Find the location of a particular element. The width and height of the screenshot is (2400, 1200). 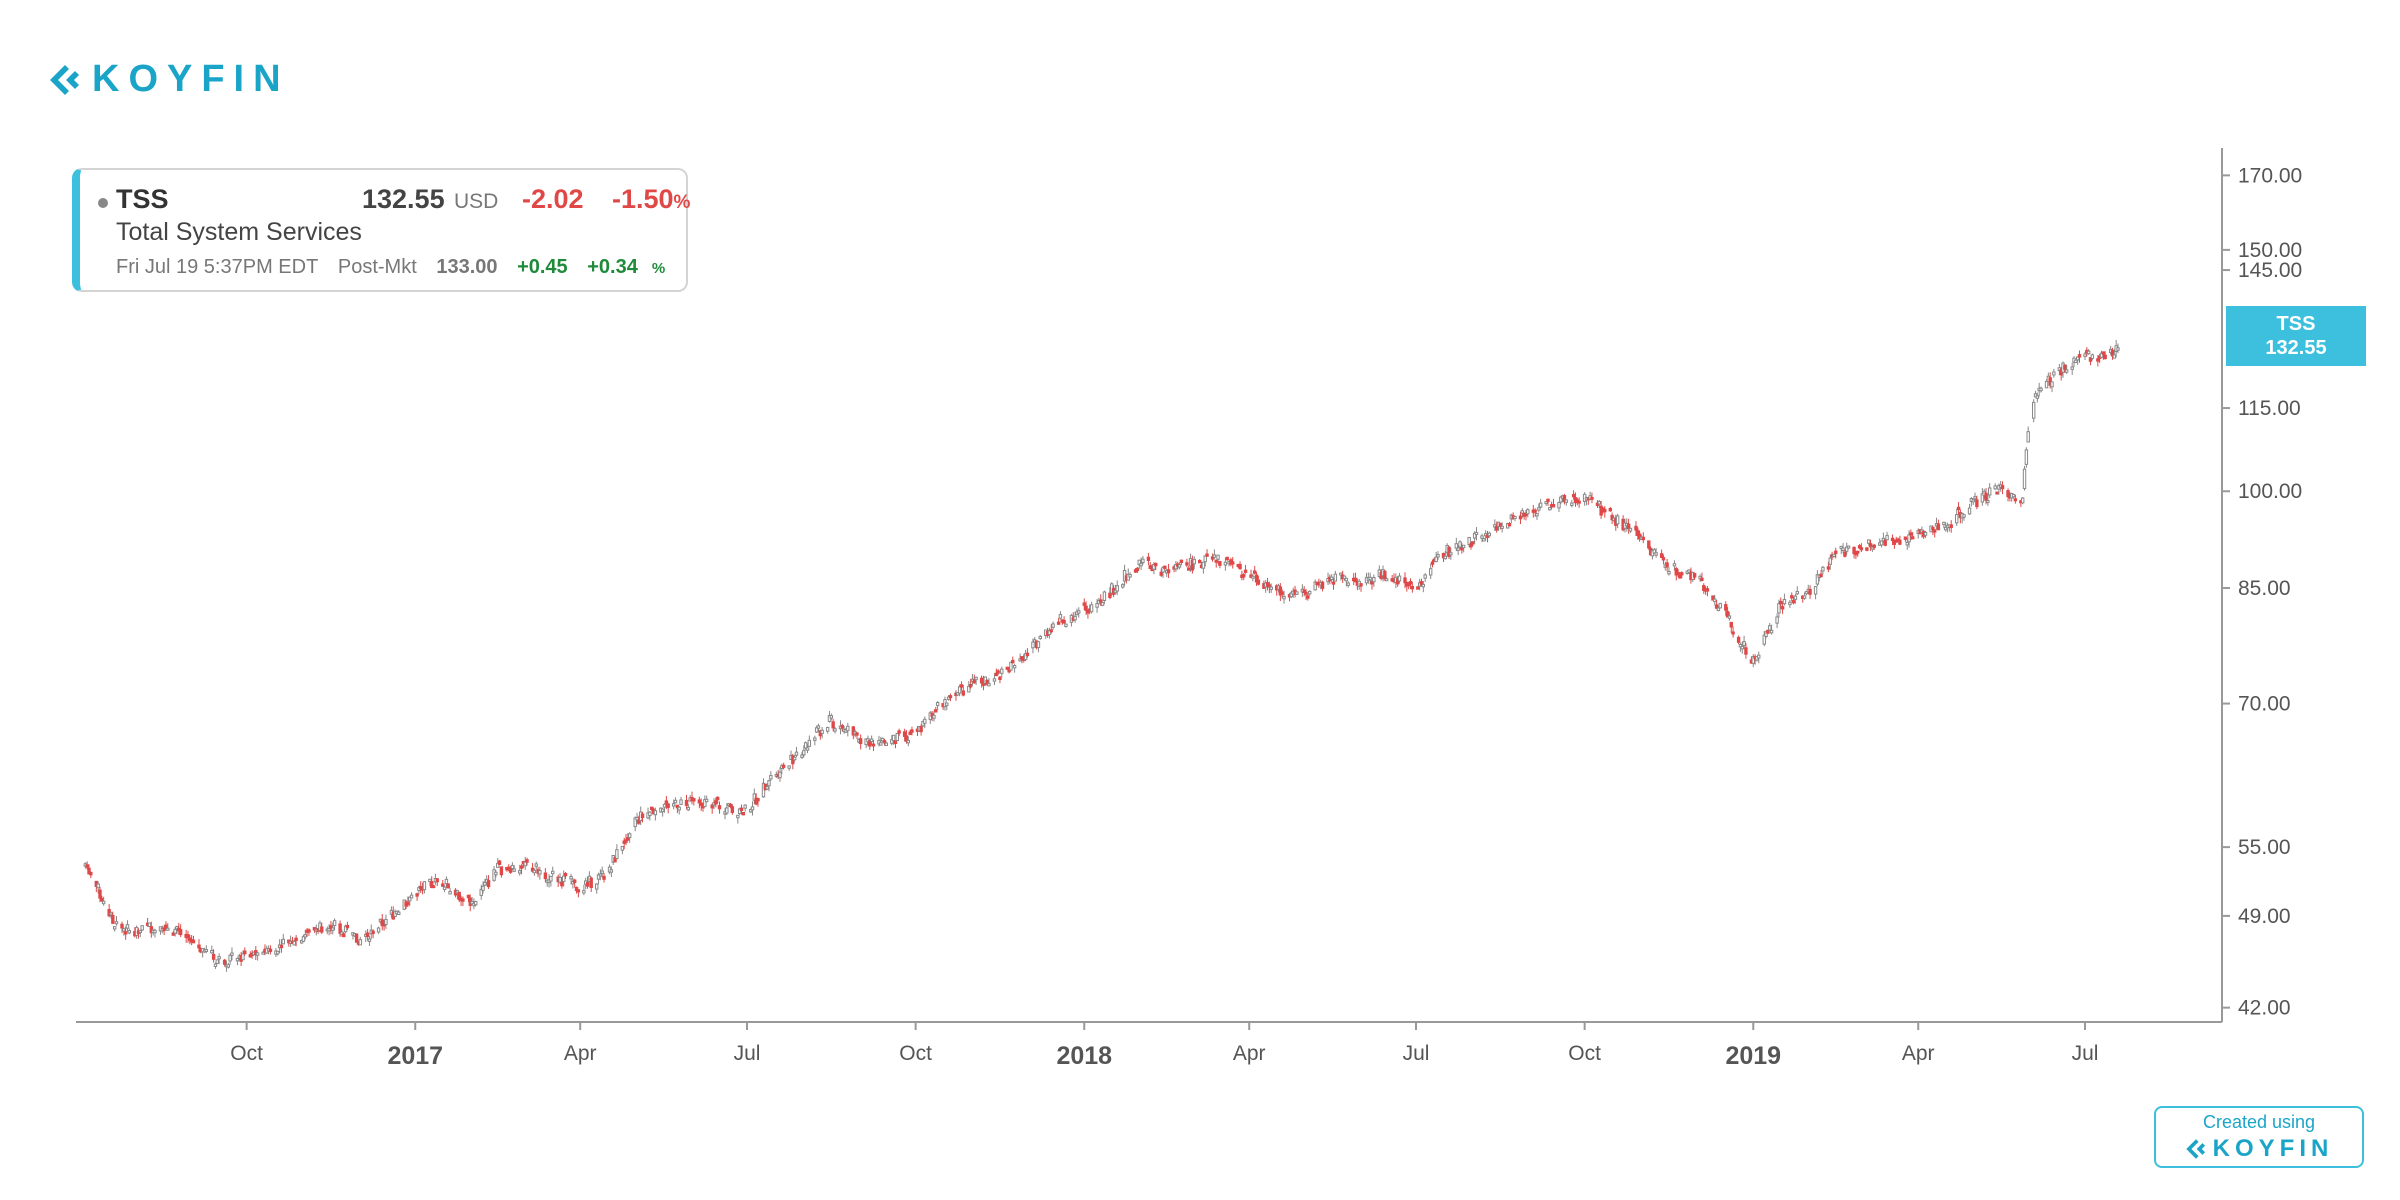

x-tick-label: Apr is located at coordinates (1918, 1053).